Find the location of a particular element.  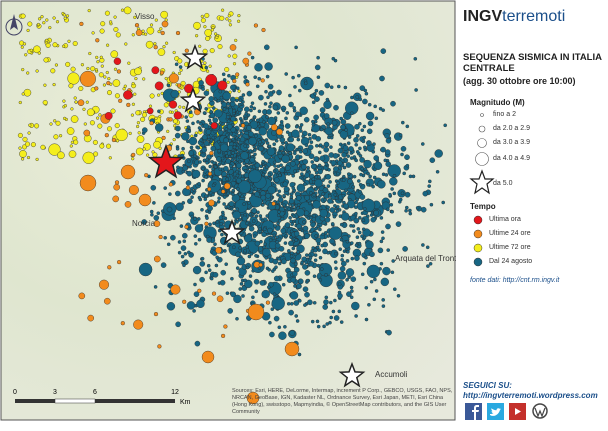

follow-url: http://ingvterremoti.wordpress.com is located at coordinates (530, 395).